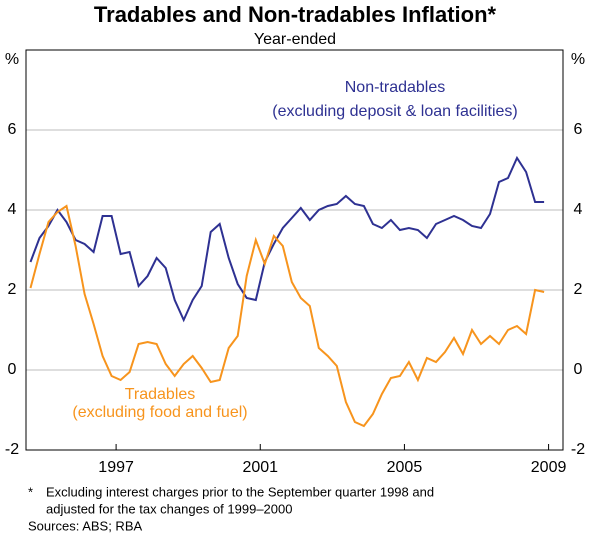 The image size is (590, 538). Describe the element at coordinates (578, 449) in the screenshot. I see `y2-tick-label: -2` at that location.